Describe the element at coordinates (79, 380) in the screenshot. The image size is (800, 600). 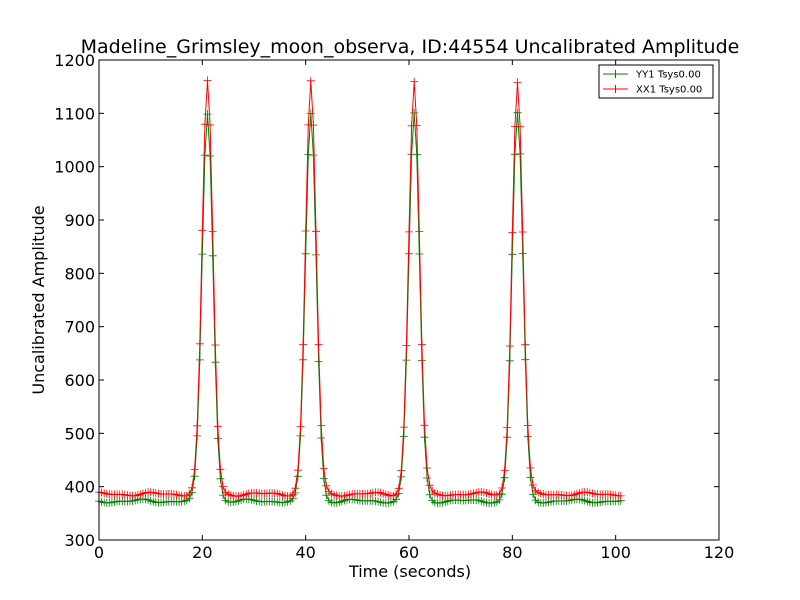
I see `y-tick-label: 600` at that location.